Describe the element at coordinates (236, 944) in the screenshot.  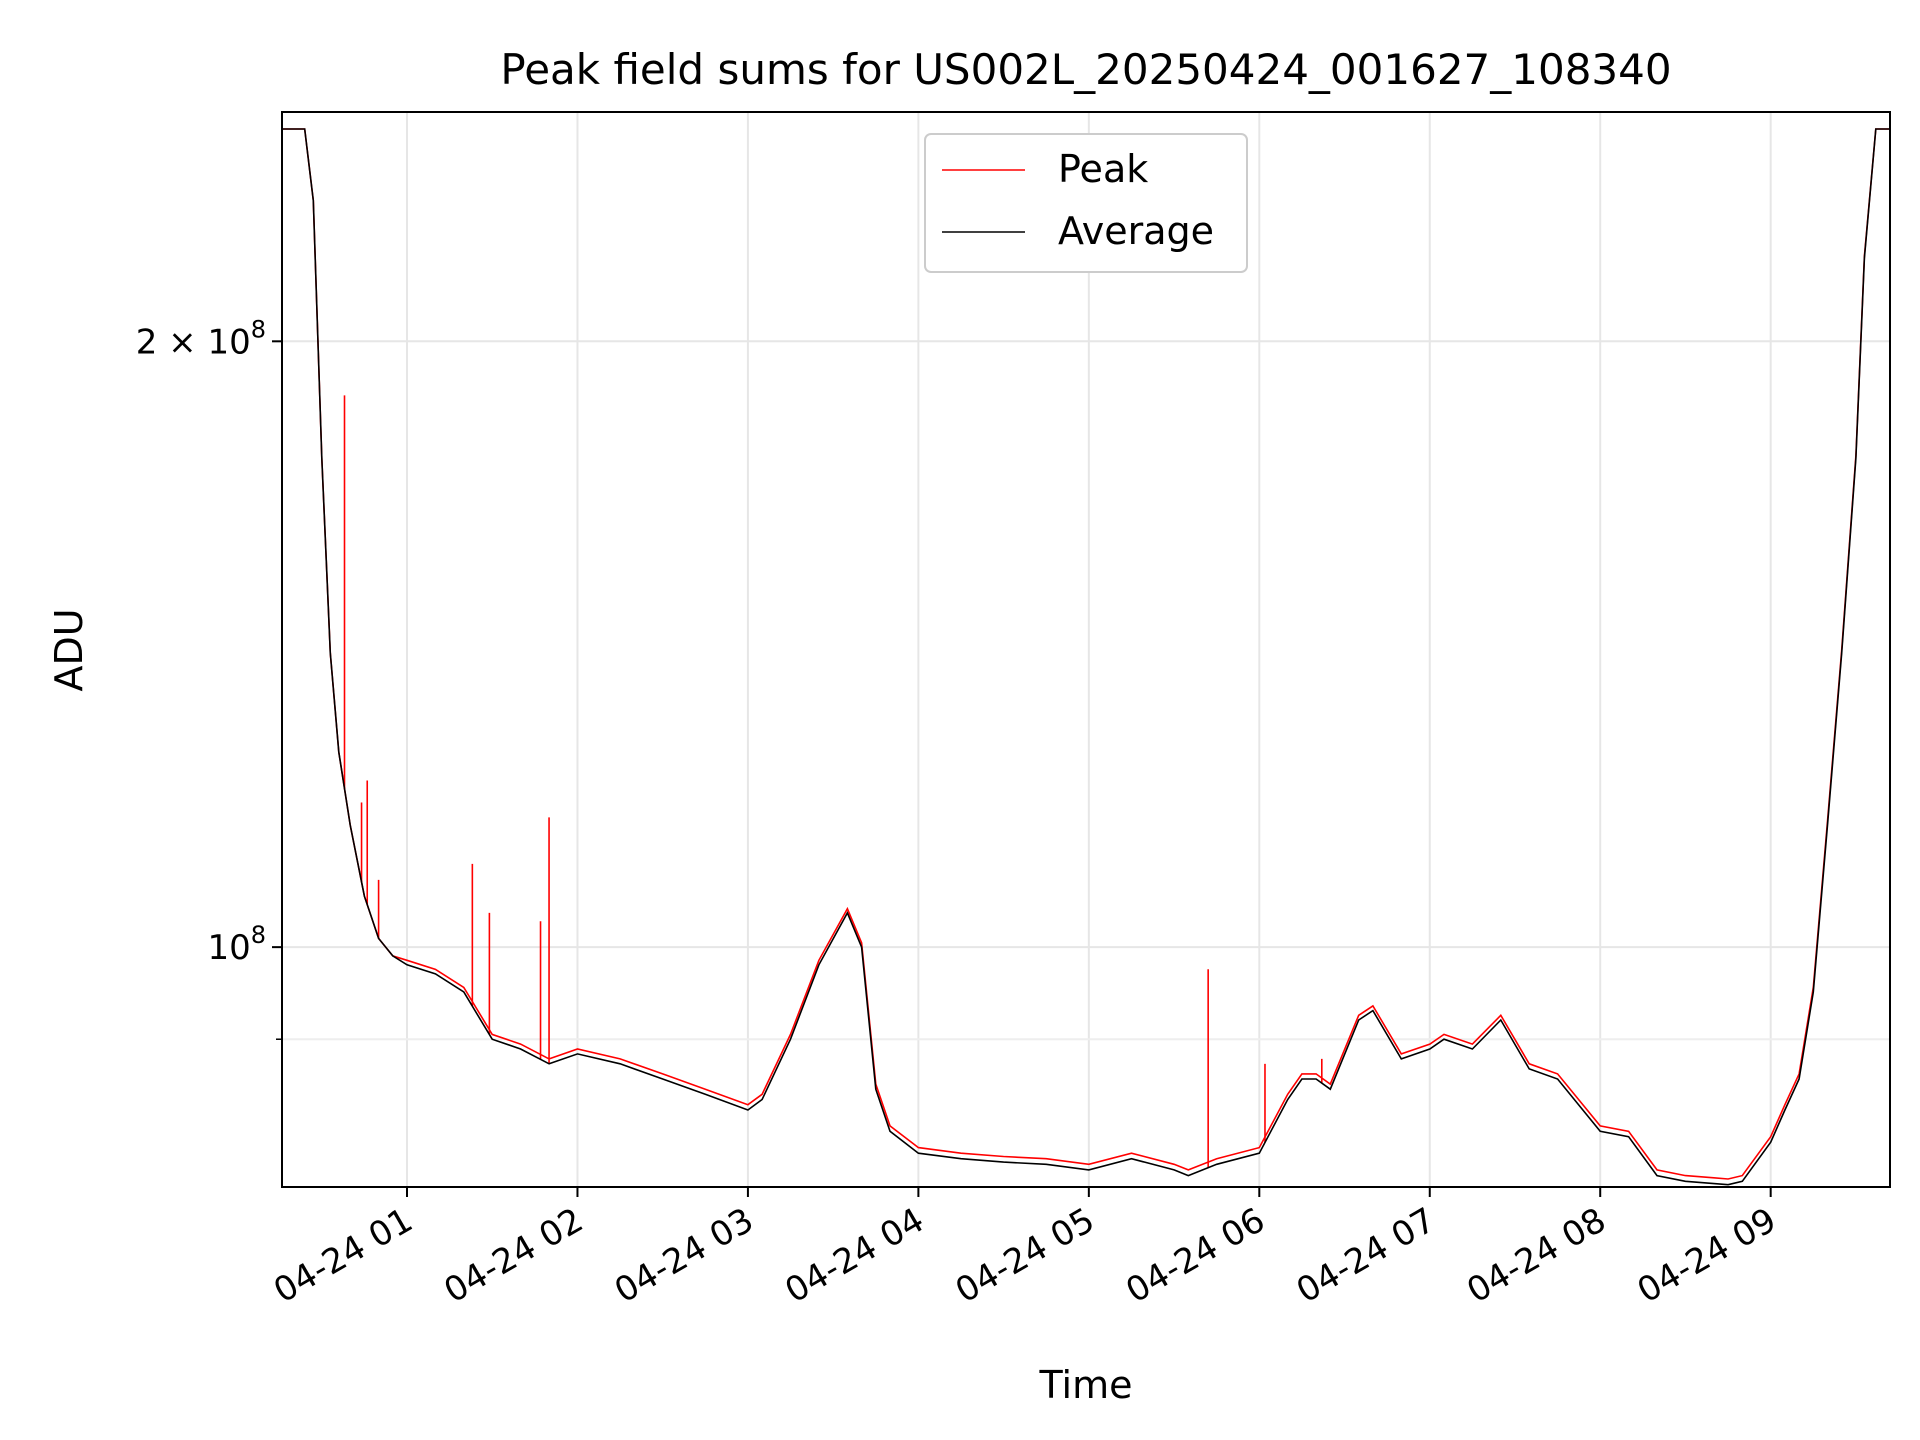
I see `y-tick-label: 108` at that location.